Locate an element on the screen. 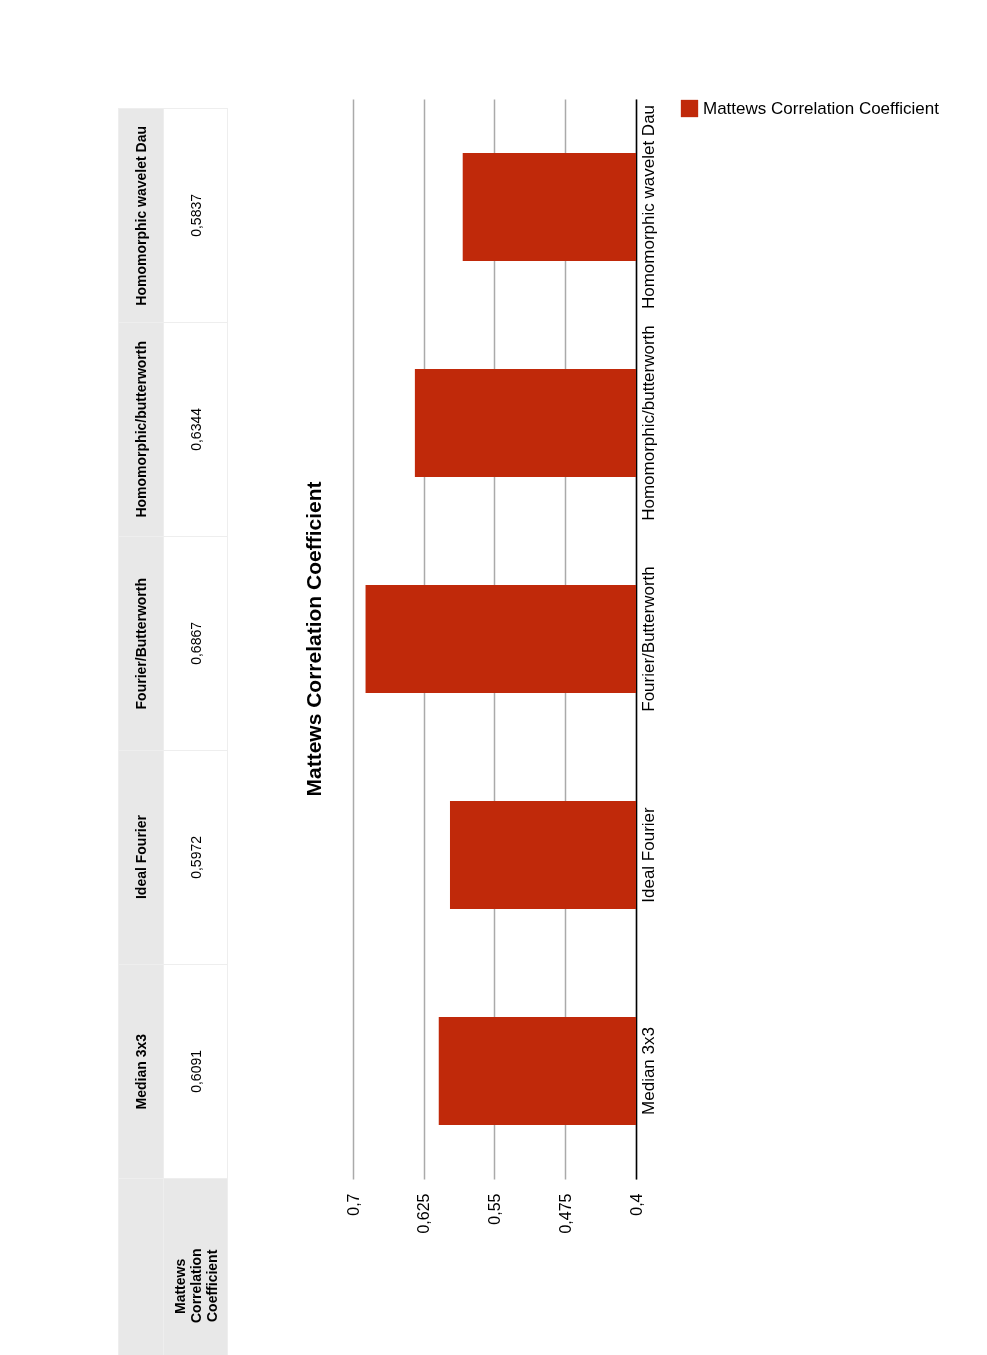  data-label: 0,5837 is located at coordinates (195, 215).